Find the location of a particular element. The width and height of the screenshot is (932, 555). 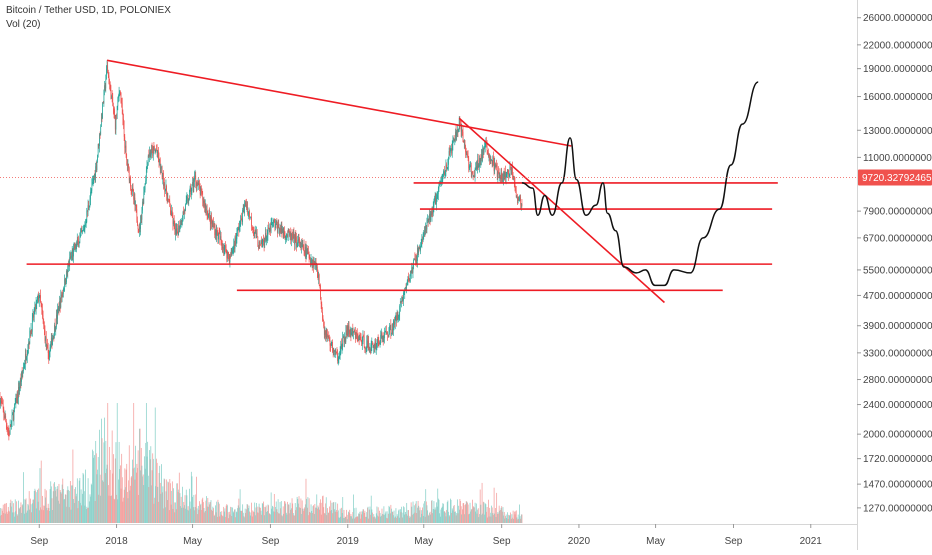

x-tick-label: Sep is located at coordinates (271, 541).